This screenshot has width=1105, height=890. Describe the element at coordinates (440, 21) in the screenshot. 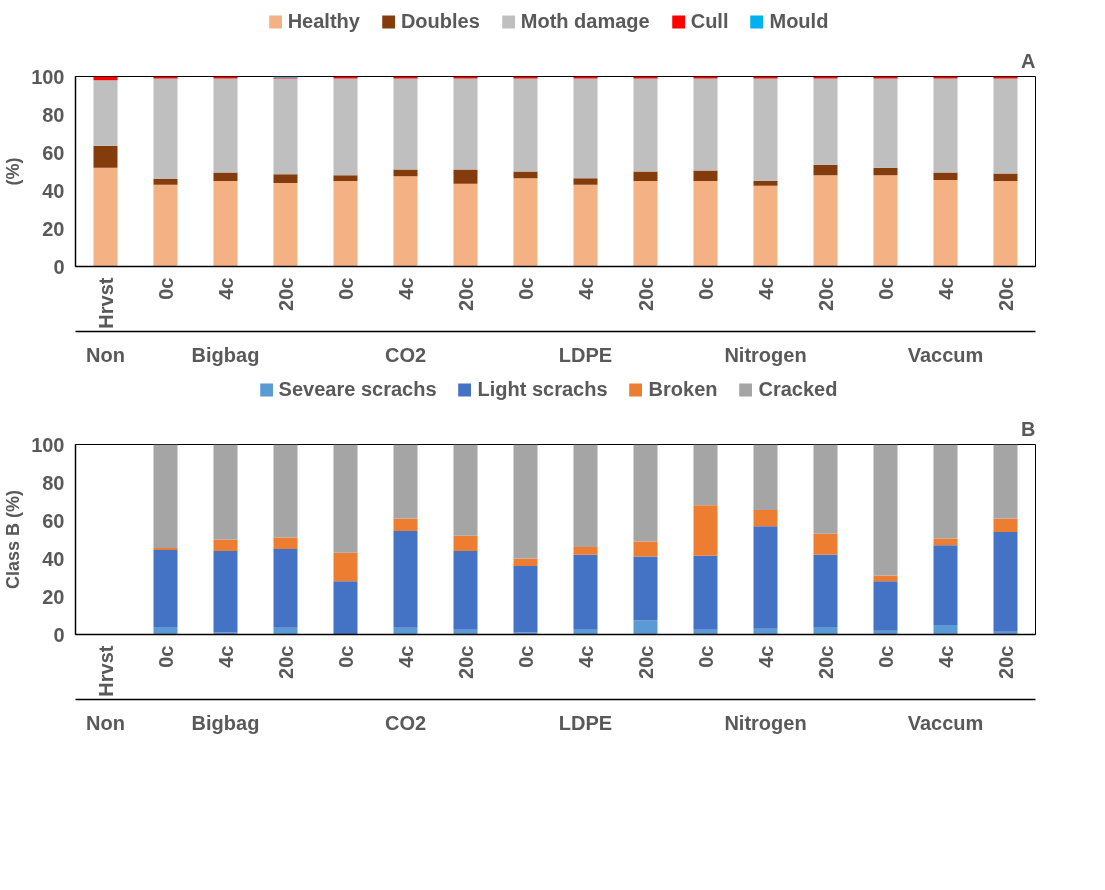

I see `legend-label: Doubles` at that location.